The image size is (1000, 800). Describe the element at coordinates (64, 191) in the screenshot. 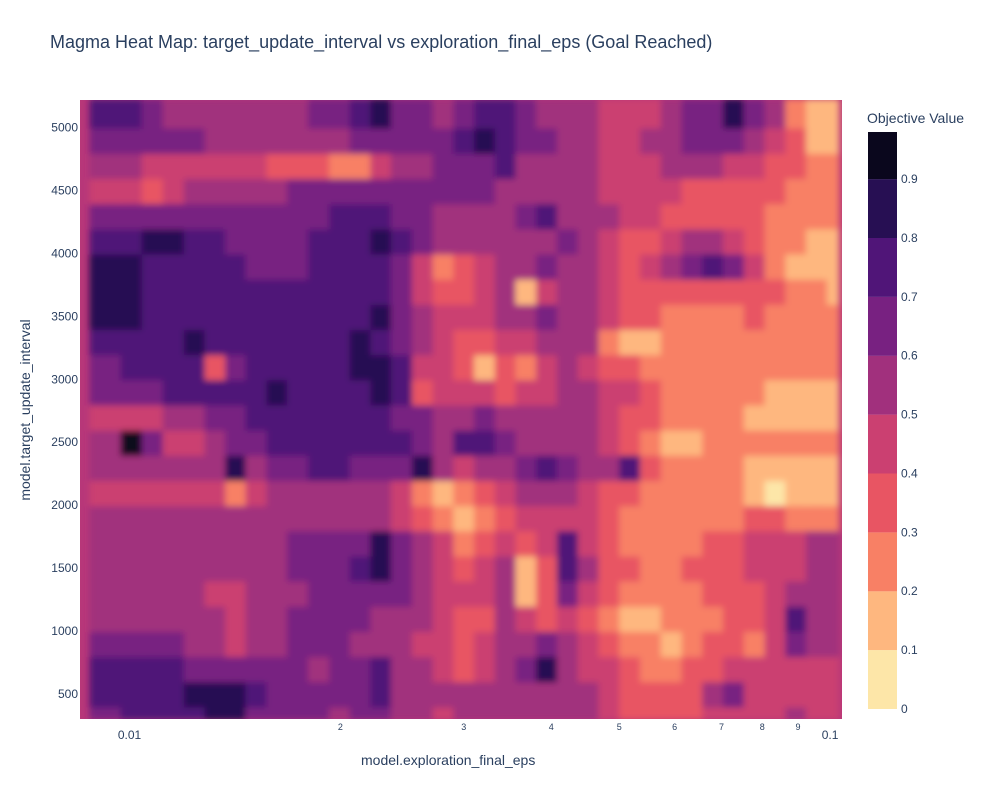

I see `y-tick-label: 4500` at that location.